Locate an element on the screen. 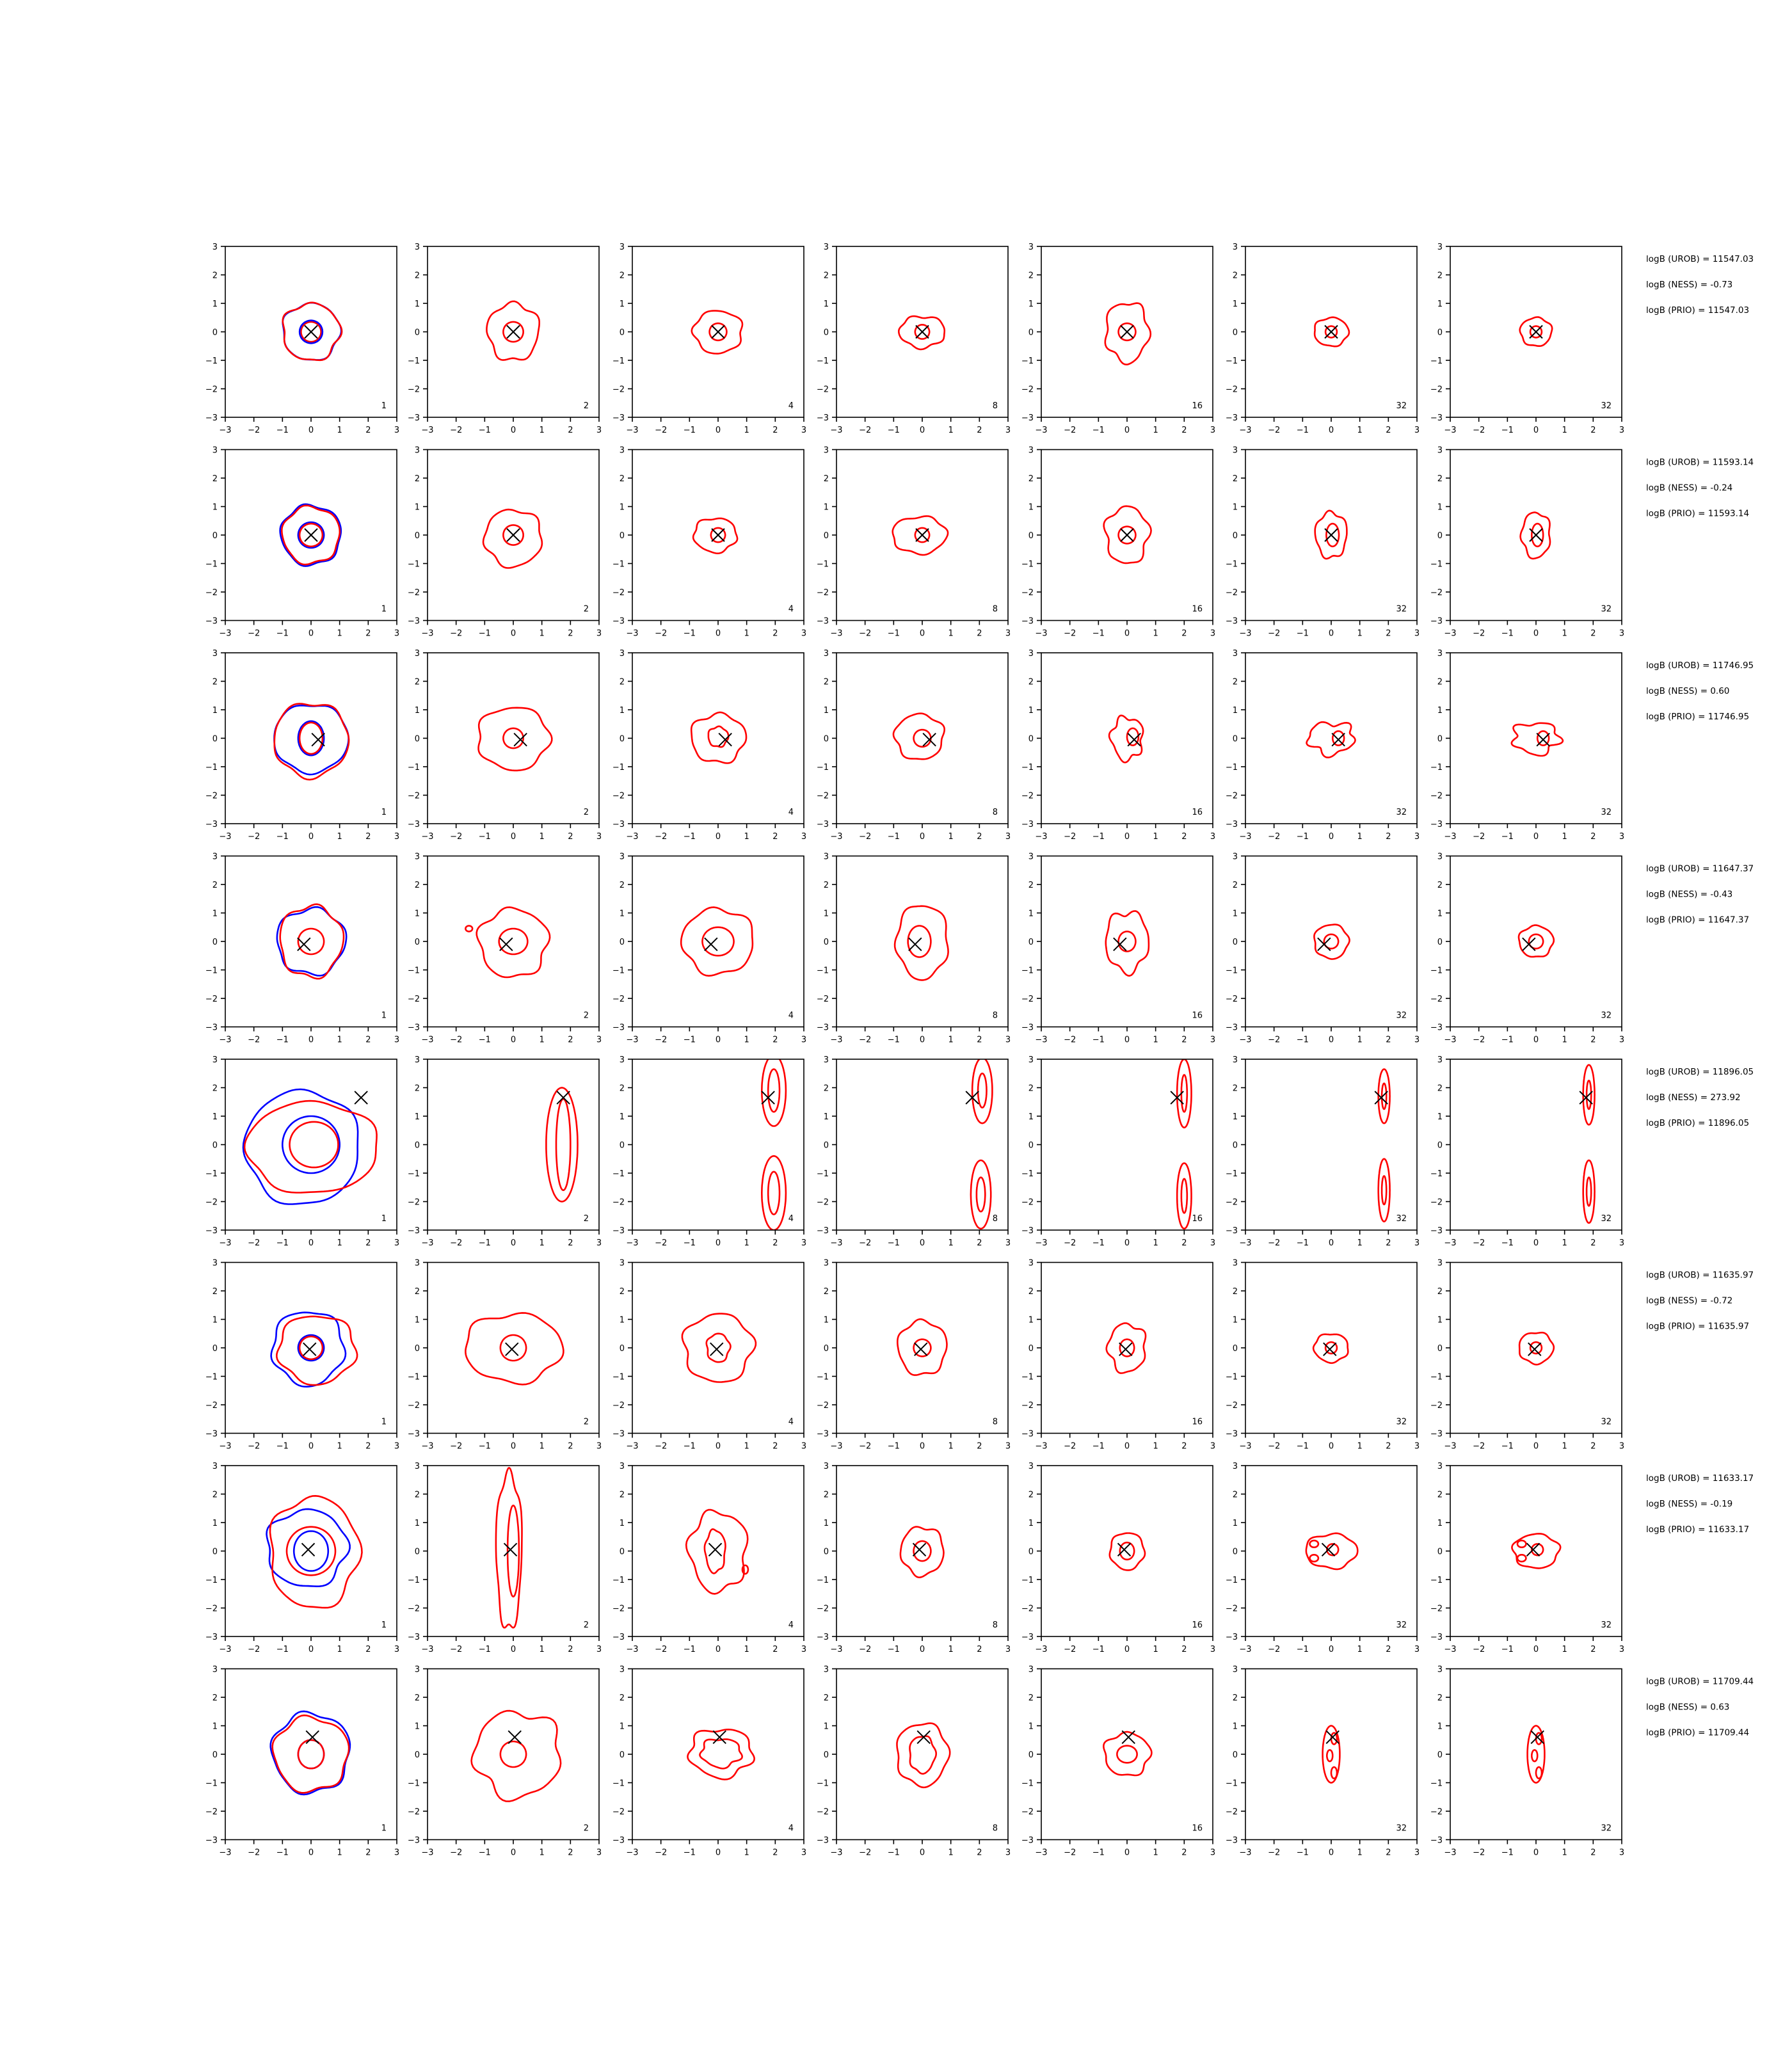  blue-contour-line is located at coordinates (311, 1551).